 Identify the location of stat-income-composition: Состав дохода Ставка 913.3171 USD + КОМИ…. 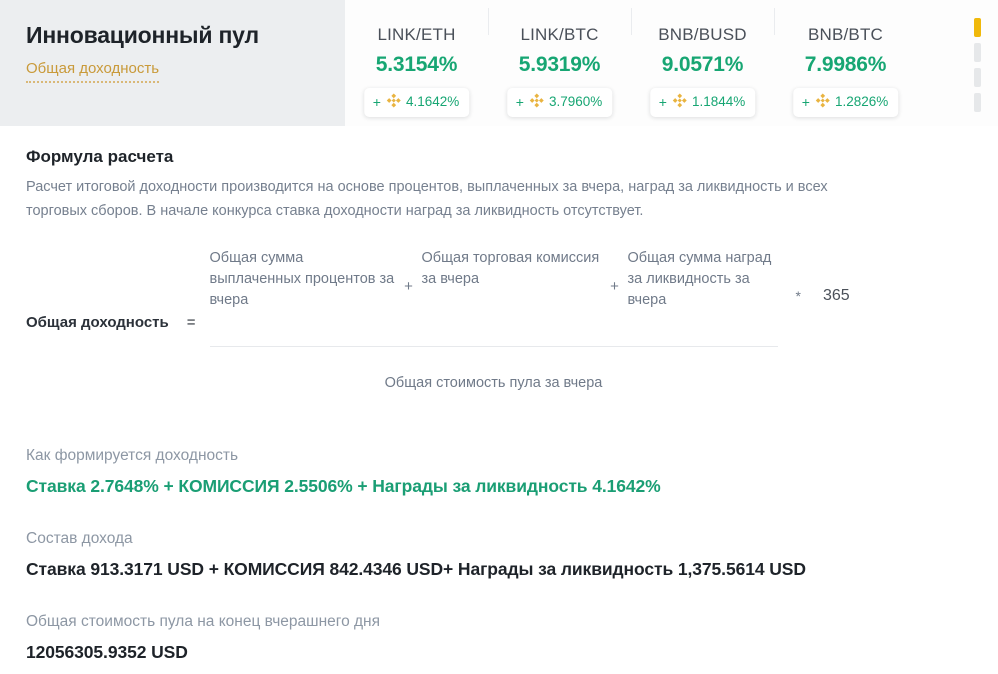
(499, 554).